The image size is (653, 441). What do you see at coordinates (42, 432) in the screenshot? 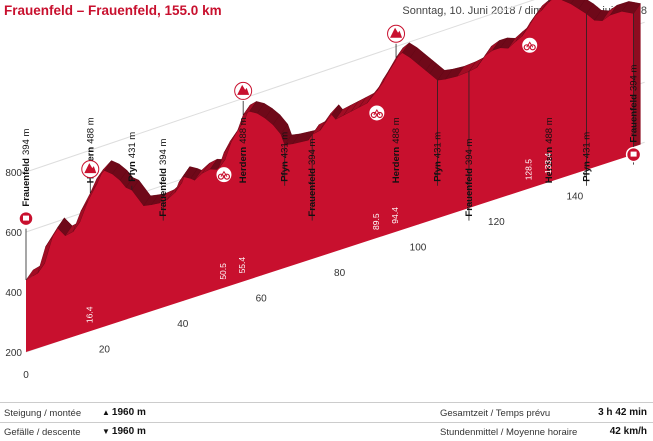
I see `descent-label: Gefälle / descente` at bounding box center [42, 432].